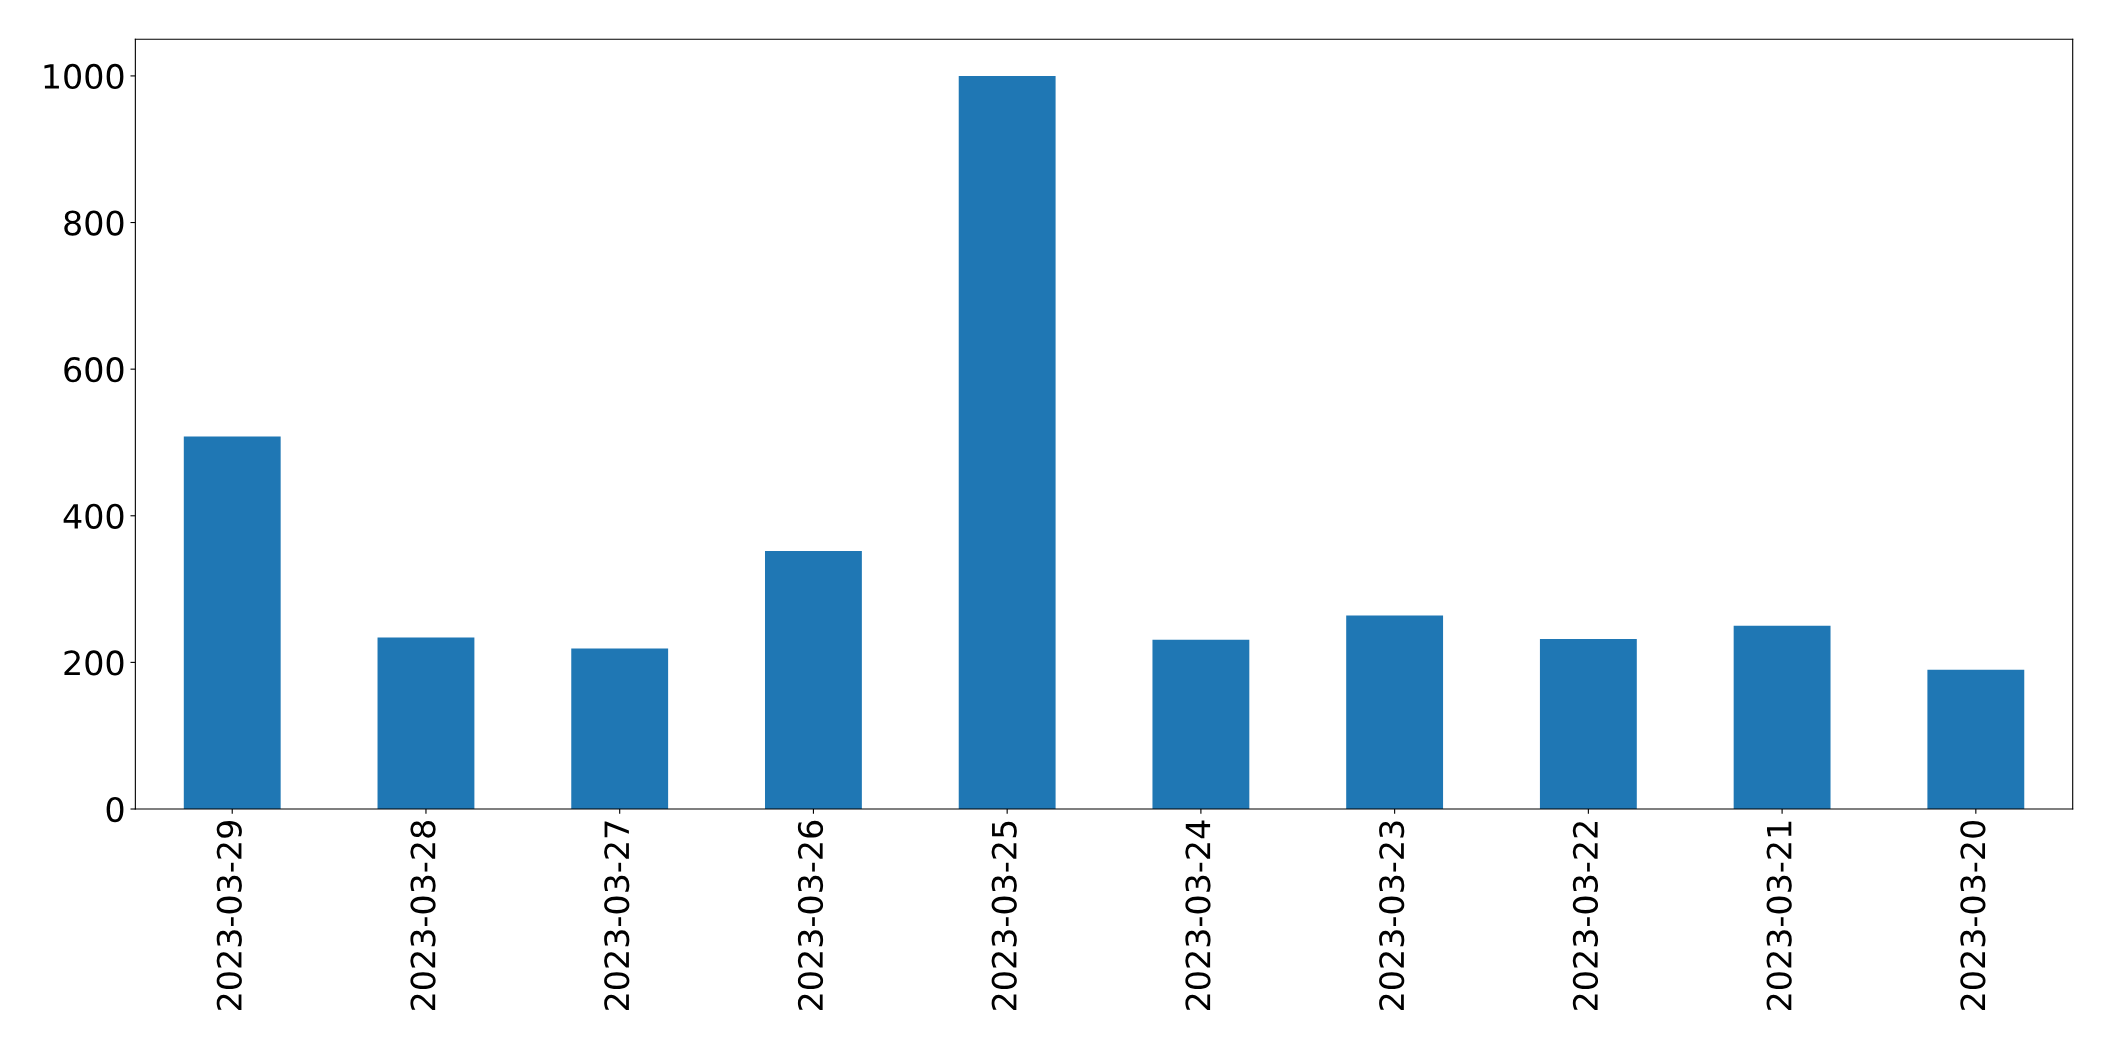 This screenshot has height=1061, width=2115. I want to click on x-tick-label: 2023-03-26, so click(810, 915).